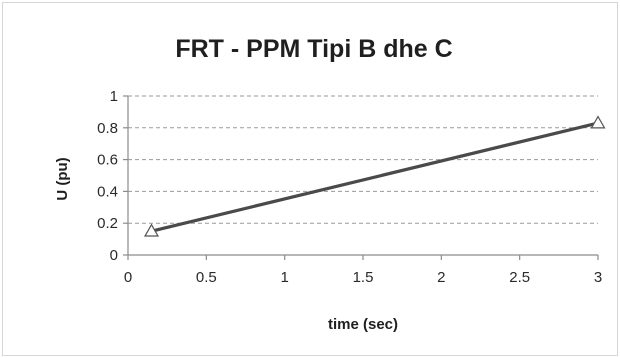  I want to click on y-tick-label: 0, so click(114, 255).